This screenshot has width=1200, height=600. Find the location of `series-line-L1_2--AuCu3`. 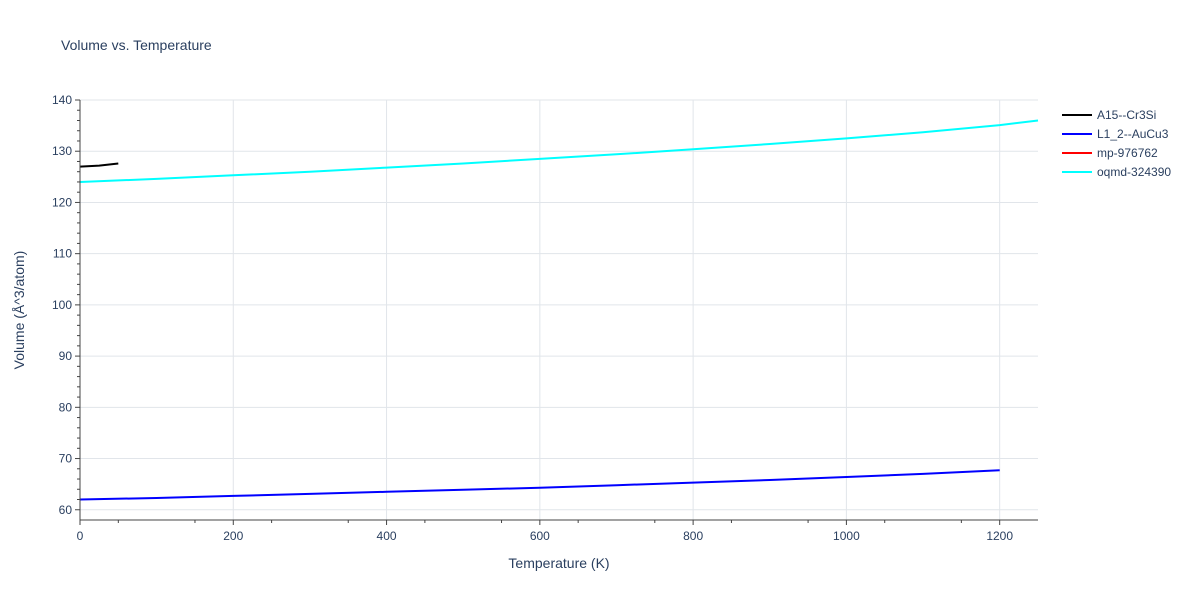

series-line-L1_2--AuCu3 is located at coordinates (539, 485).